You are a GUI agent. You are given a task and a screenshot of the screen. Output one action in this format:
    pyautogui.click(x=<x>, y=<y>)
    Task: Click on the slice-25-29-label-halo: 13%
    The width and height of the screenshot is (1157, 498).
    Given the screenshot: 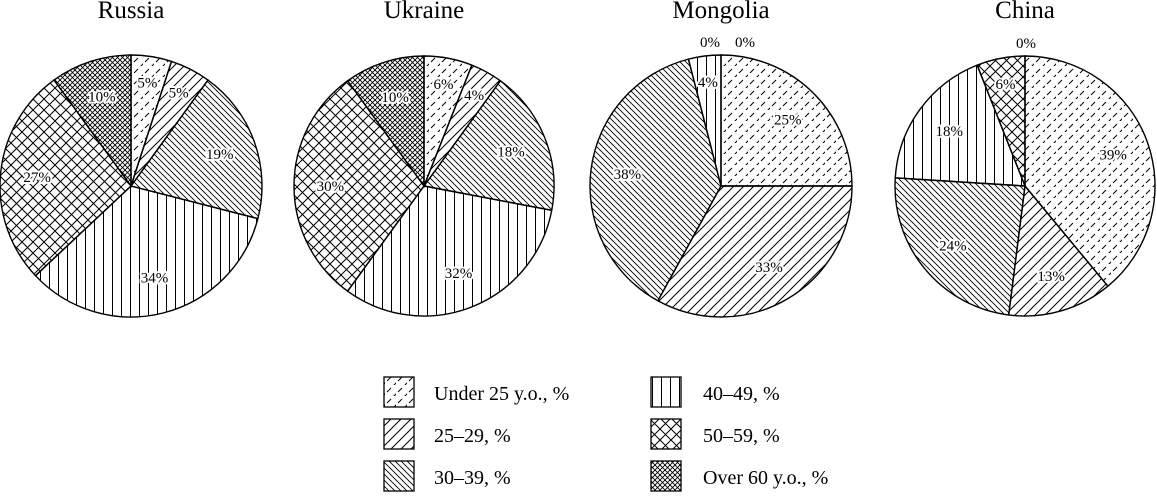 What is the action you would take?
    pyautogui.click(x=1051, y=277)
    